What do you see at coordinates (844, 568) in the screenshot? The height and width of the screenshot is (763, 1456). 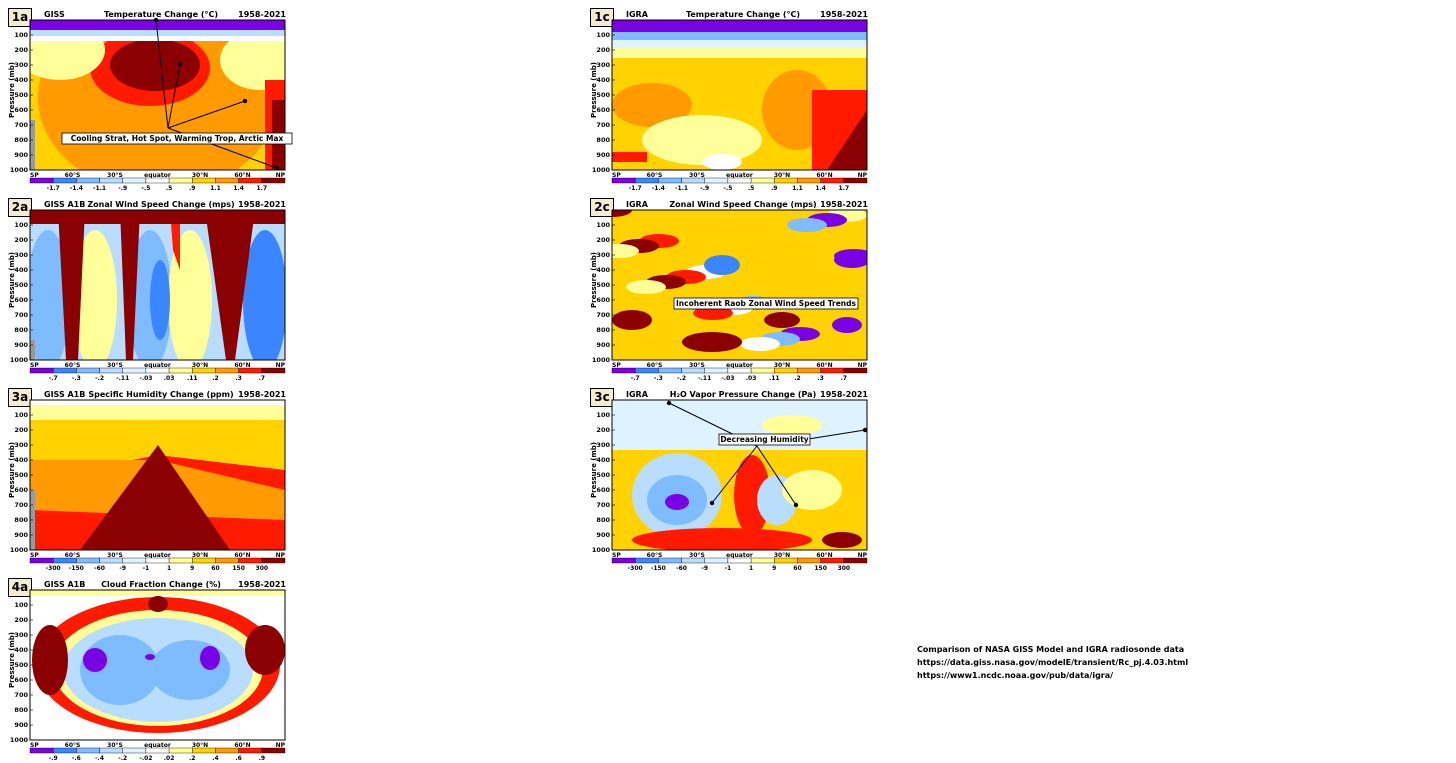 I see `colorbar-label: 300` at bounding box center [844, 568].